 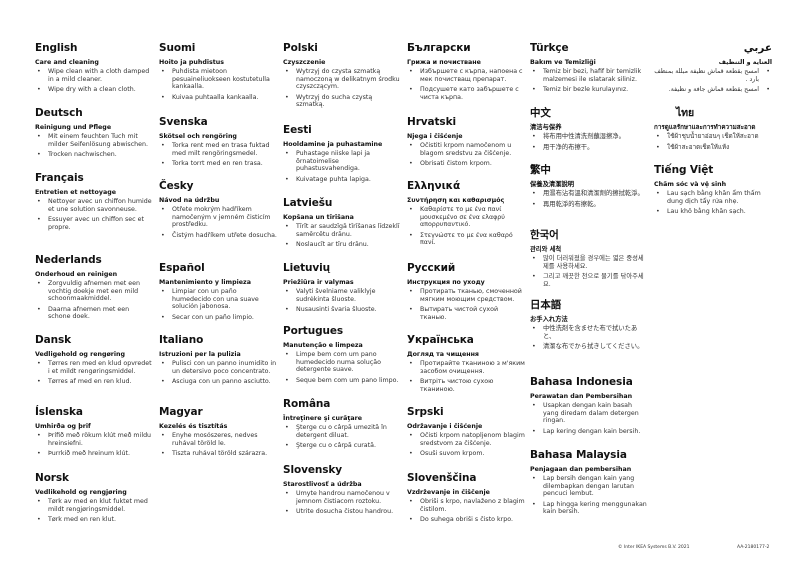 What do you see at coordinates (342, 446) in the screenshot?
I see `instruction-item: Şterge cu o cârpă curată.` at bounding box center [342, 446].